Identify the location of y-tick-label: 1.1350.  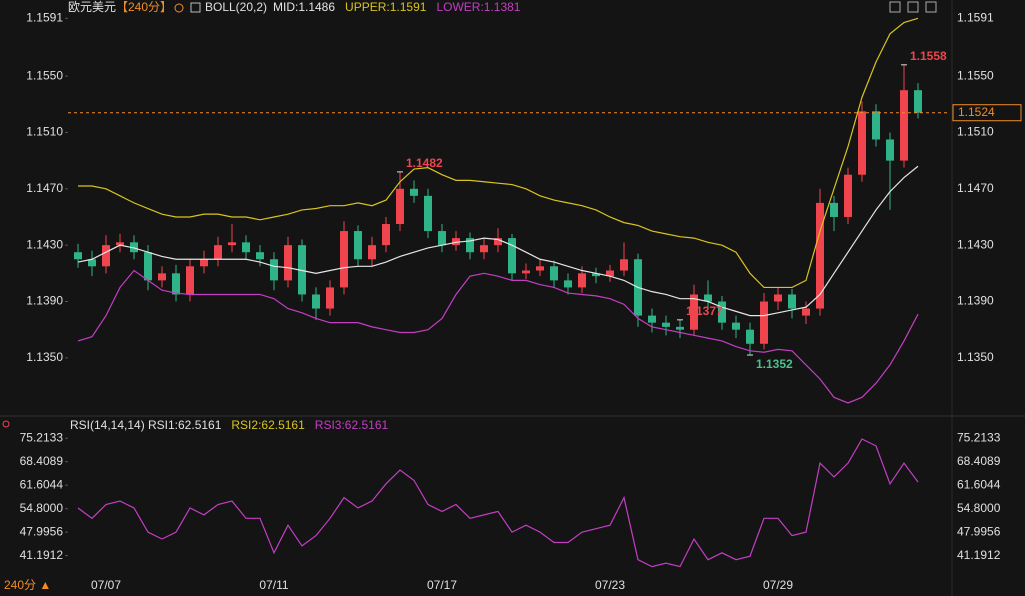
(44, 357).